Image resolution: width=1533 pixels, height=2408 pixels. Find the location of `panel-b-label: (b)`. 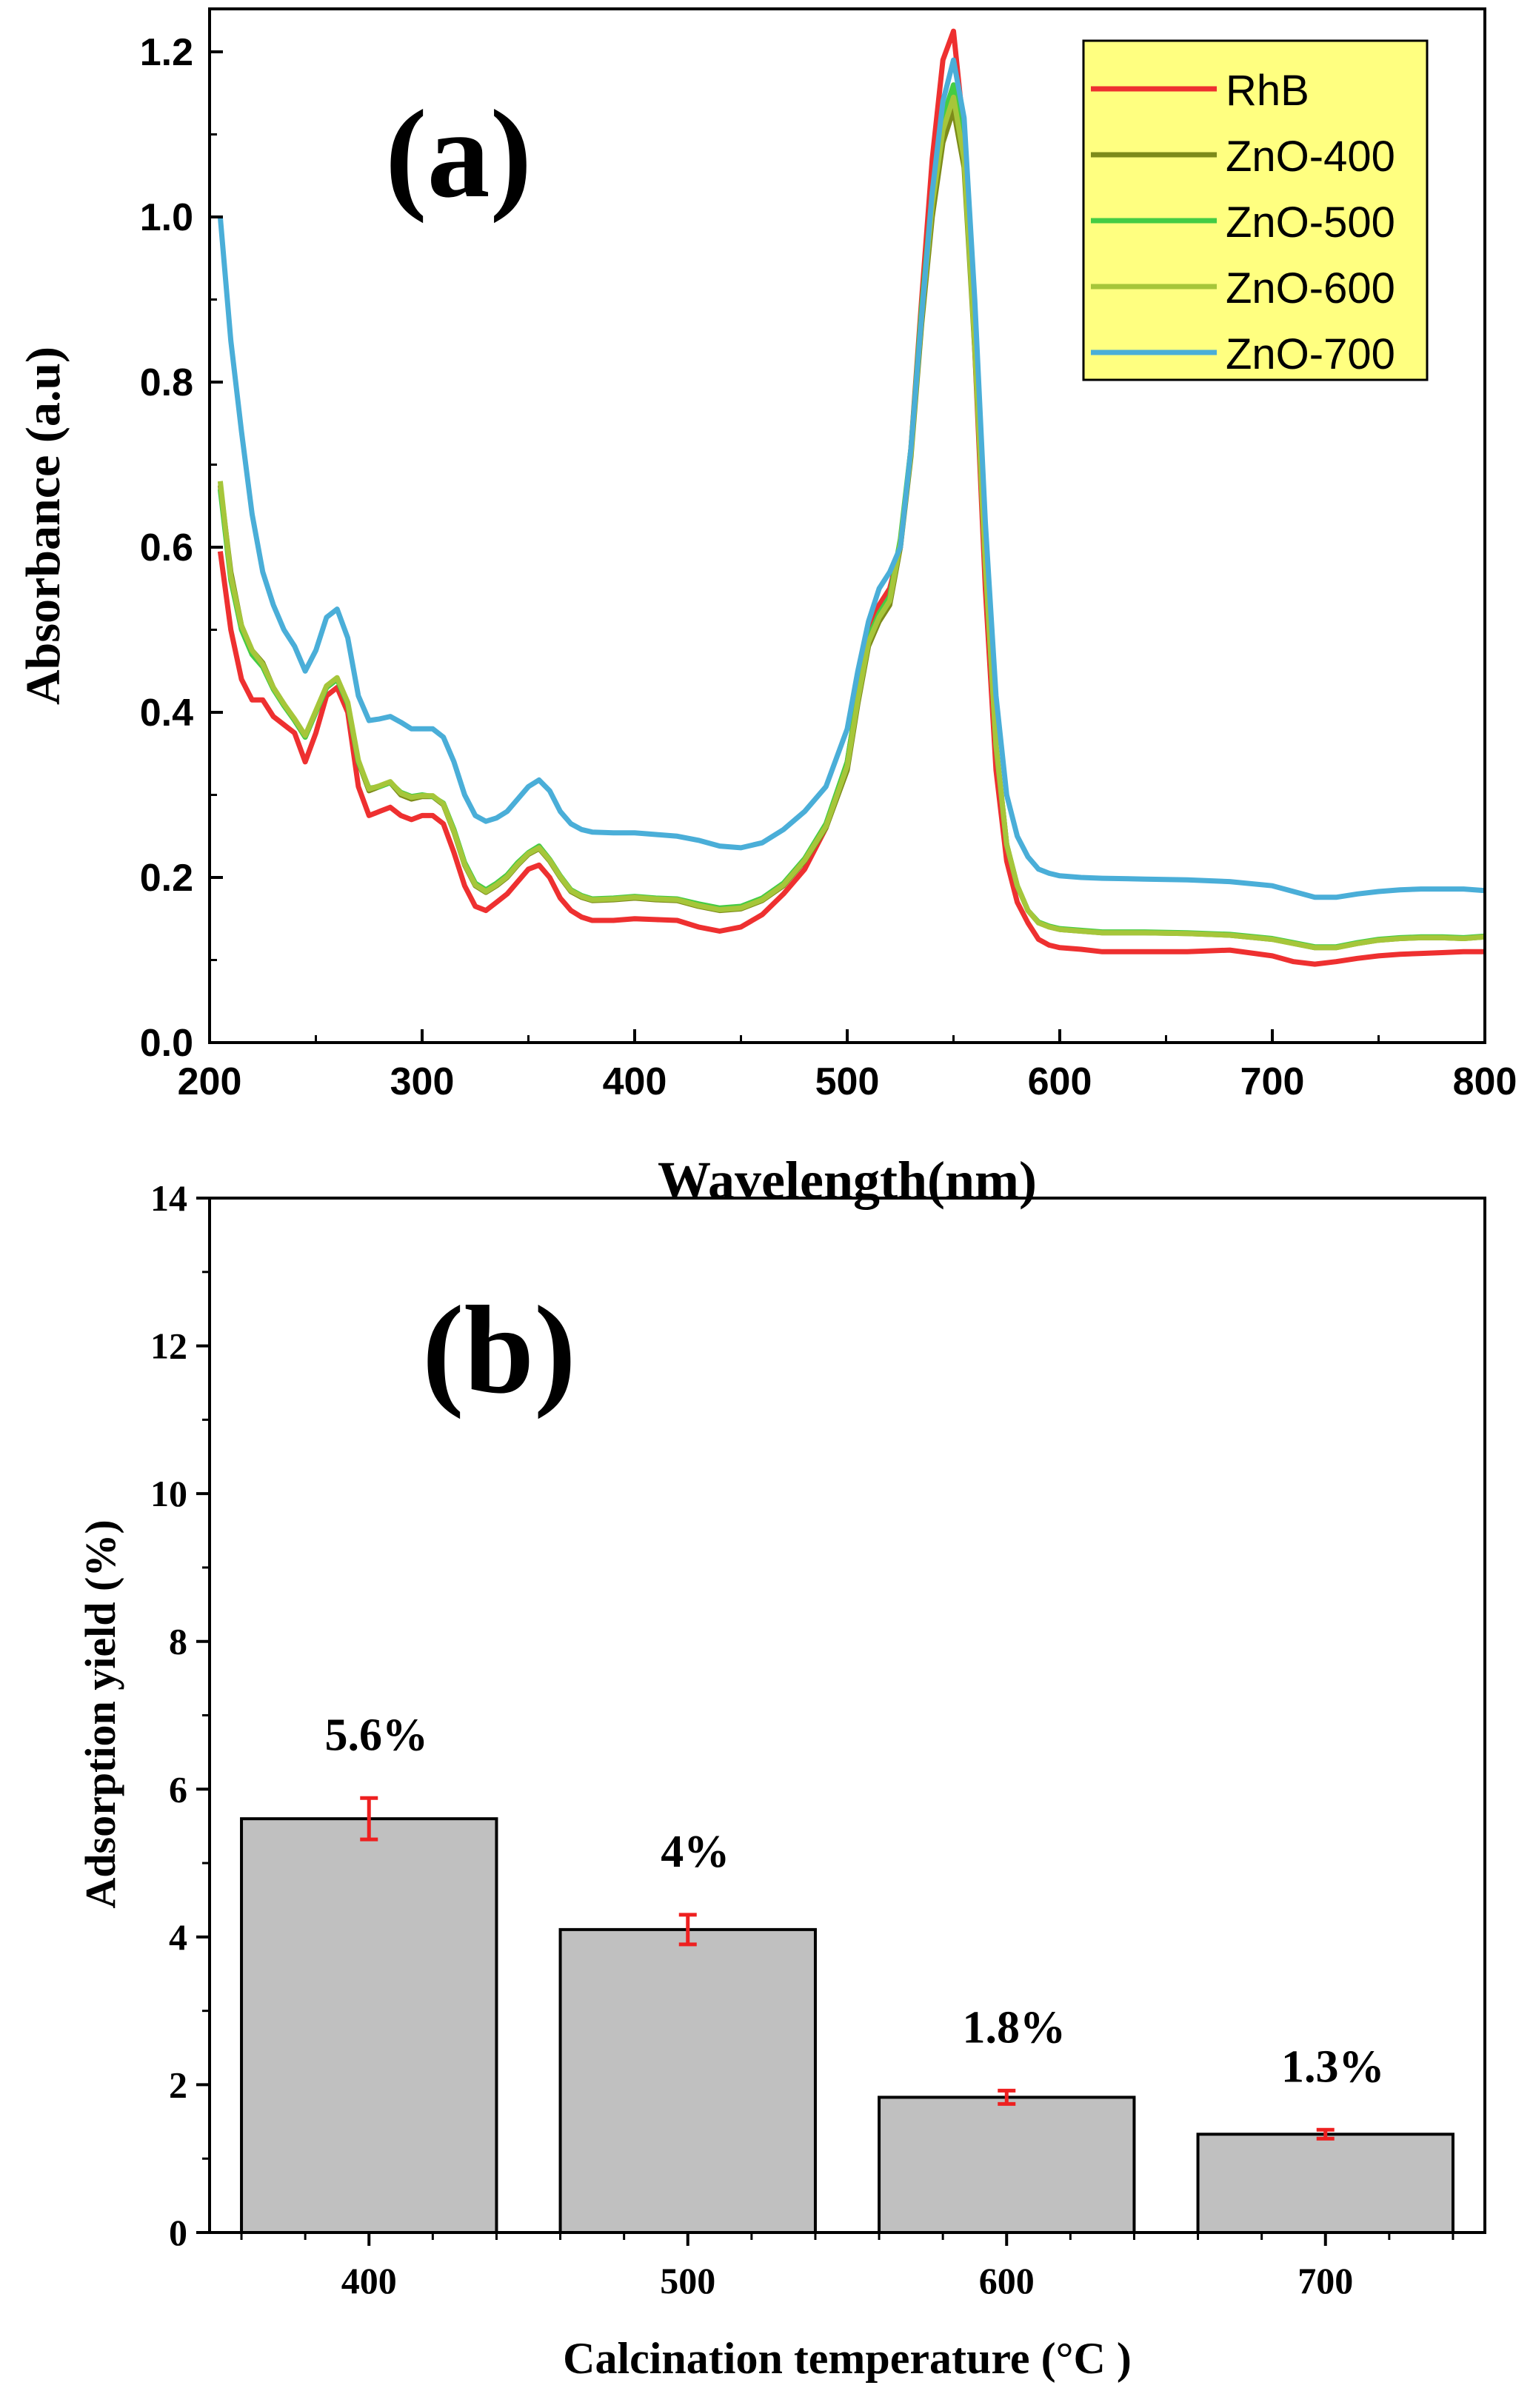

panel-b-label: (b) is located at coordinates (499, 1349).